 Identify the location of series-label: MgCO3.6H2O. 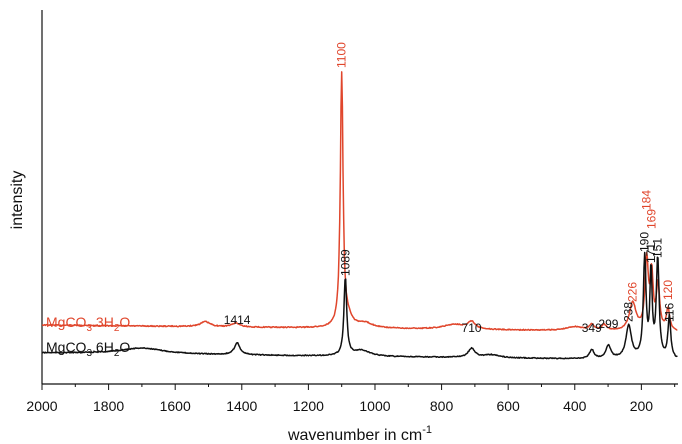
(88, 349).